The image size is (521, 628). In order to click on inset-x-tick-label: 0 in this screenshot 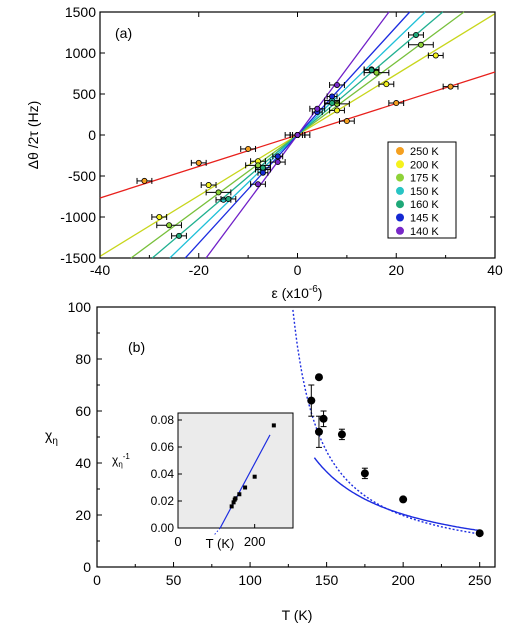, I will do `click(177, 541)`.